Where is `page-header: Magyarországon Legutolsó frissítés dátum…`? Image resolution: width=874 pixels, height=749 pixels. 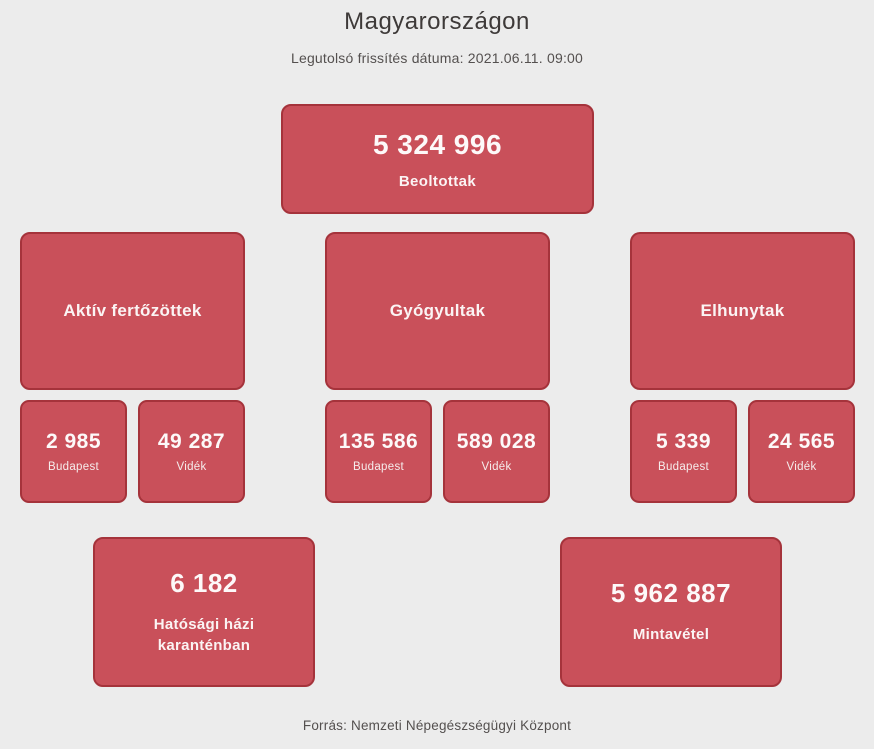 page-header: Magyarországon Legutolsó frissítés dátum… is located at coordinates (437, 37).